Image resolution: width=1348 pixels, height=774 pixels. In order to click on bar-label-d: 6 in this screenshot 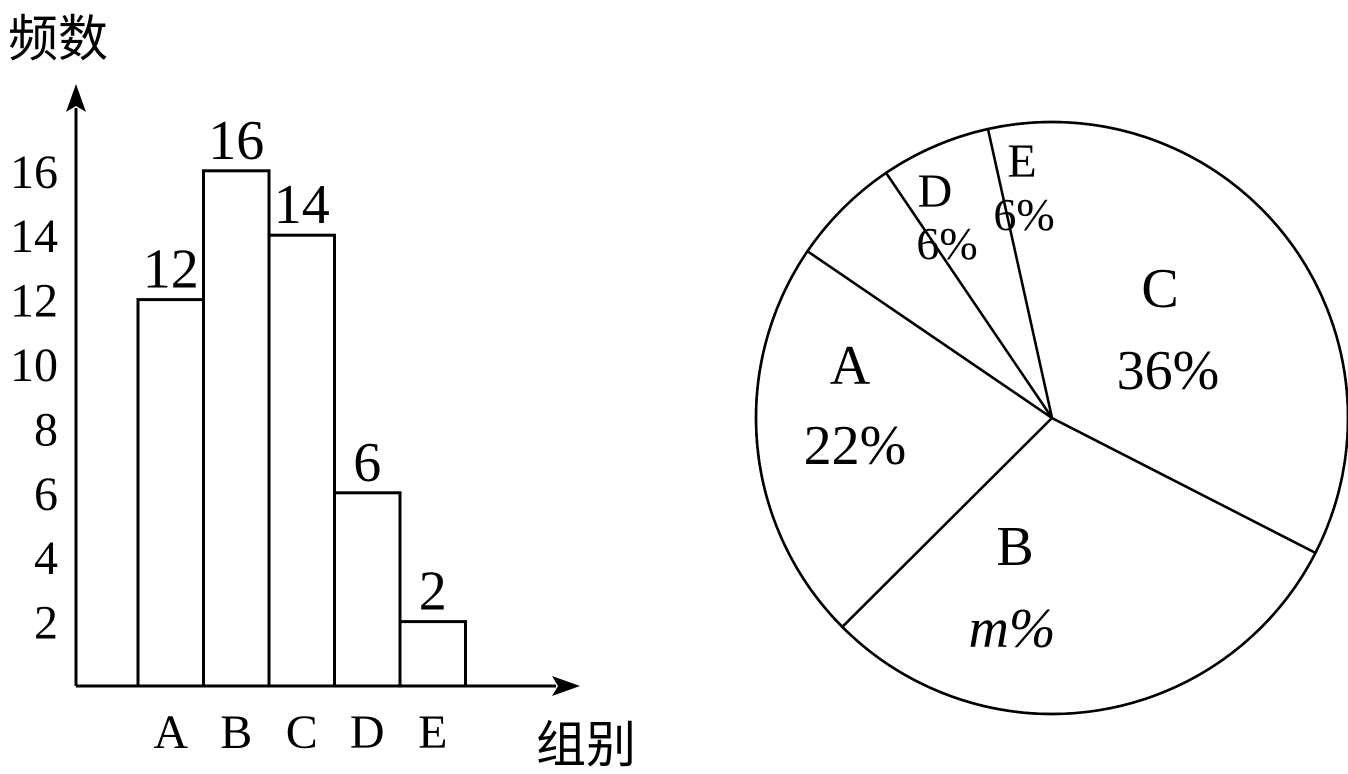, I will do `click(367, 463)`.